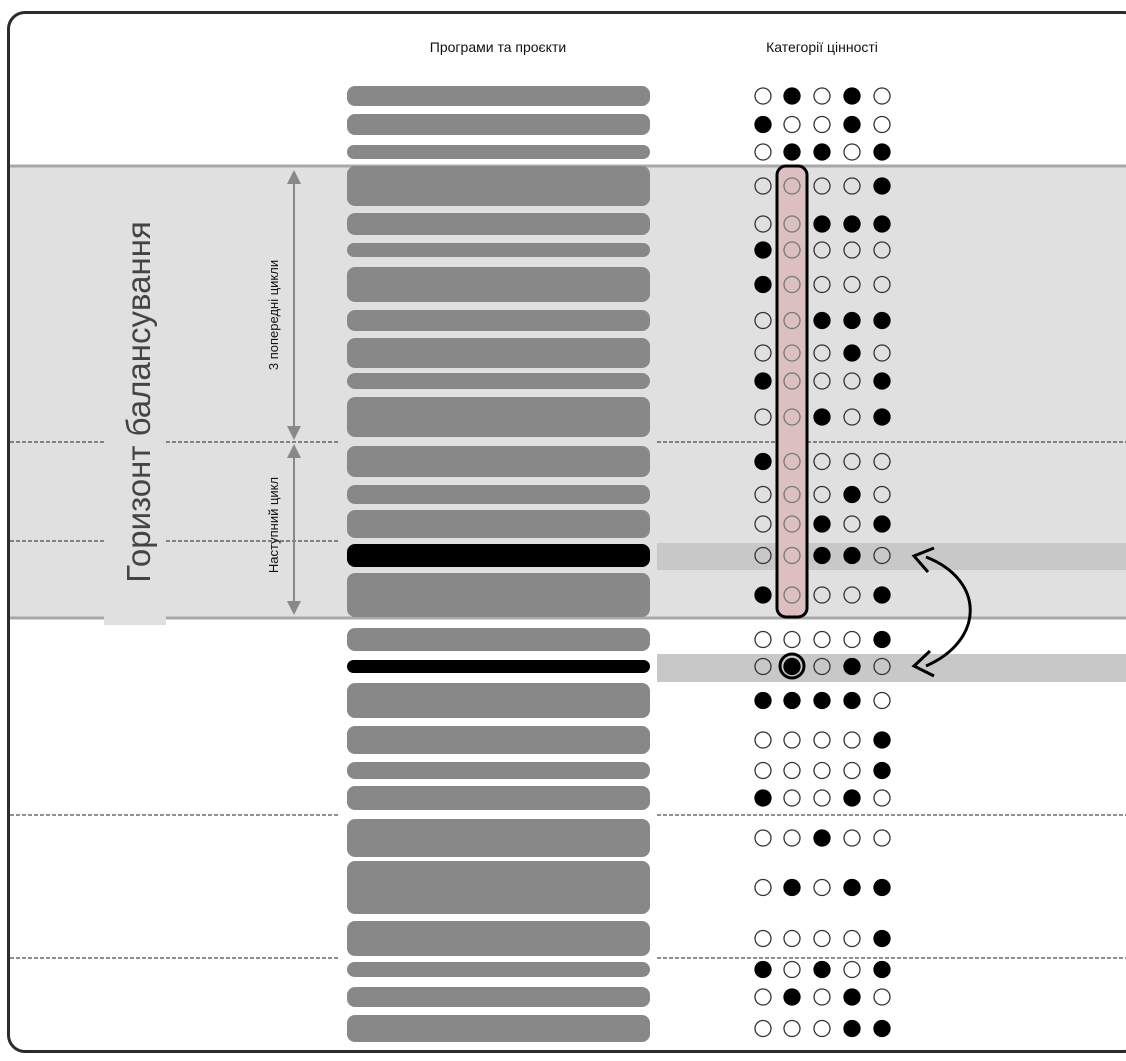 The width and height of the screenshot is (1126, 1061). I want to click on horizon-label-background, so click(135, 400).